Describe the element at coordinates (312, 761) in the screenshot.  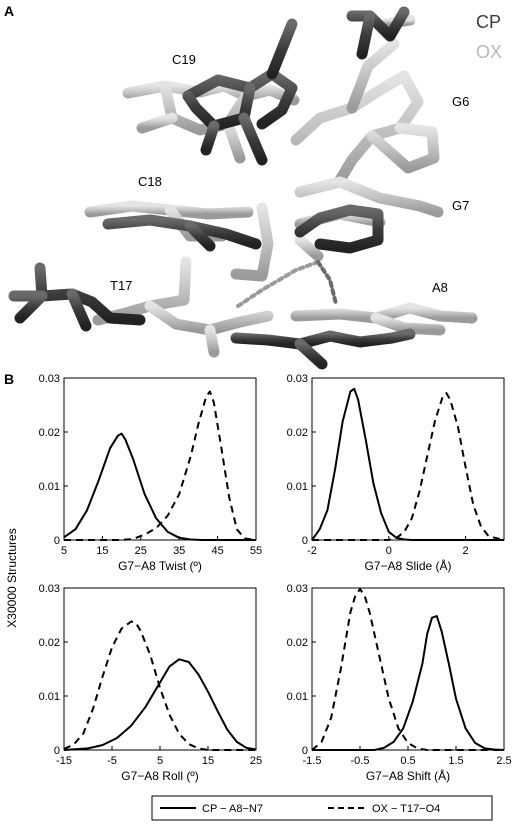
I see `x-tick-label: -1.5` at that location.